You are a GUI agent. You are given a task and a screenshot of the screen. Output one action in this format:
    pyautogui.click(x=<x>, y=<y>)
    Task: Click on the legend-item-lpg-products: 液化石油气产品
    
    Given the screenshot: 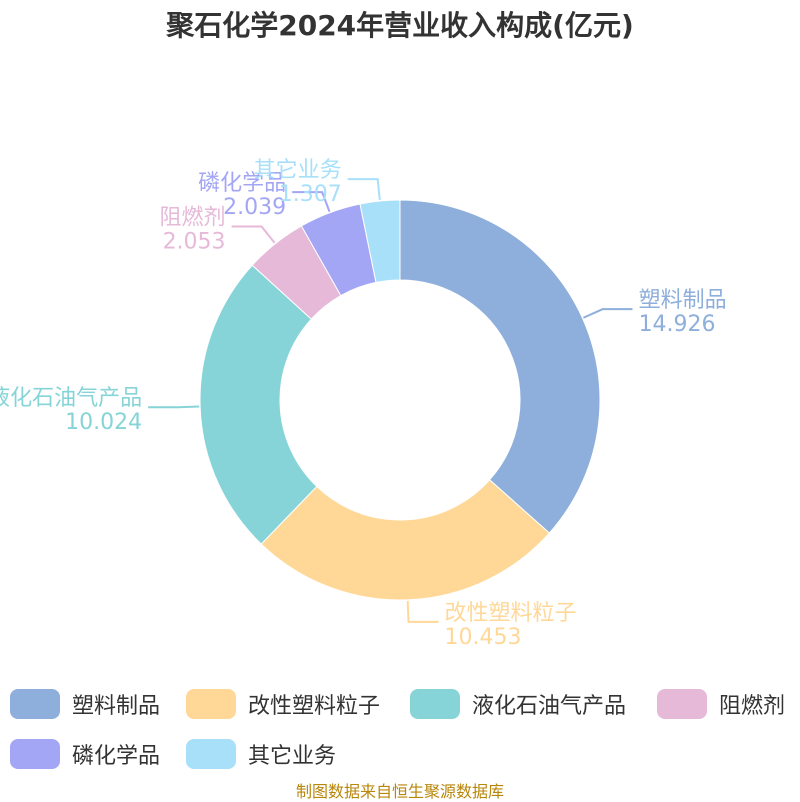 What is the action you would take?
    pyautogui.click(x=518, y=704)
    